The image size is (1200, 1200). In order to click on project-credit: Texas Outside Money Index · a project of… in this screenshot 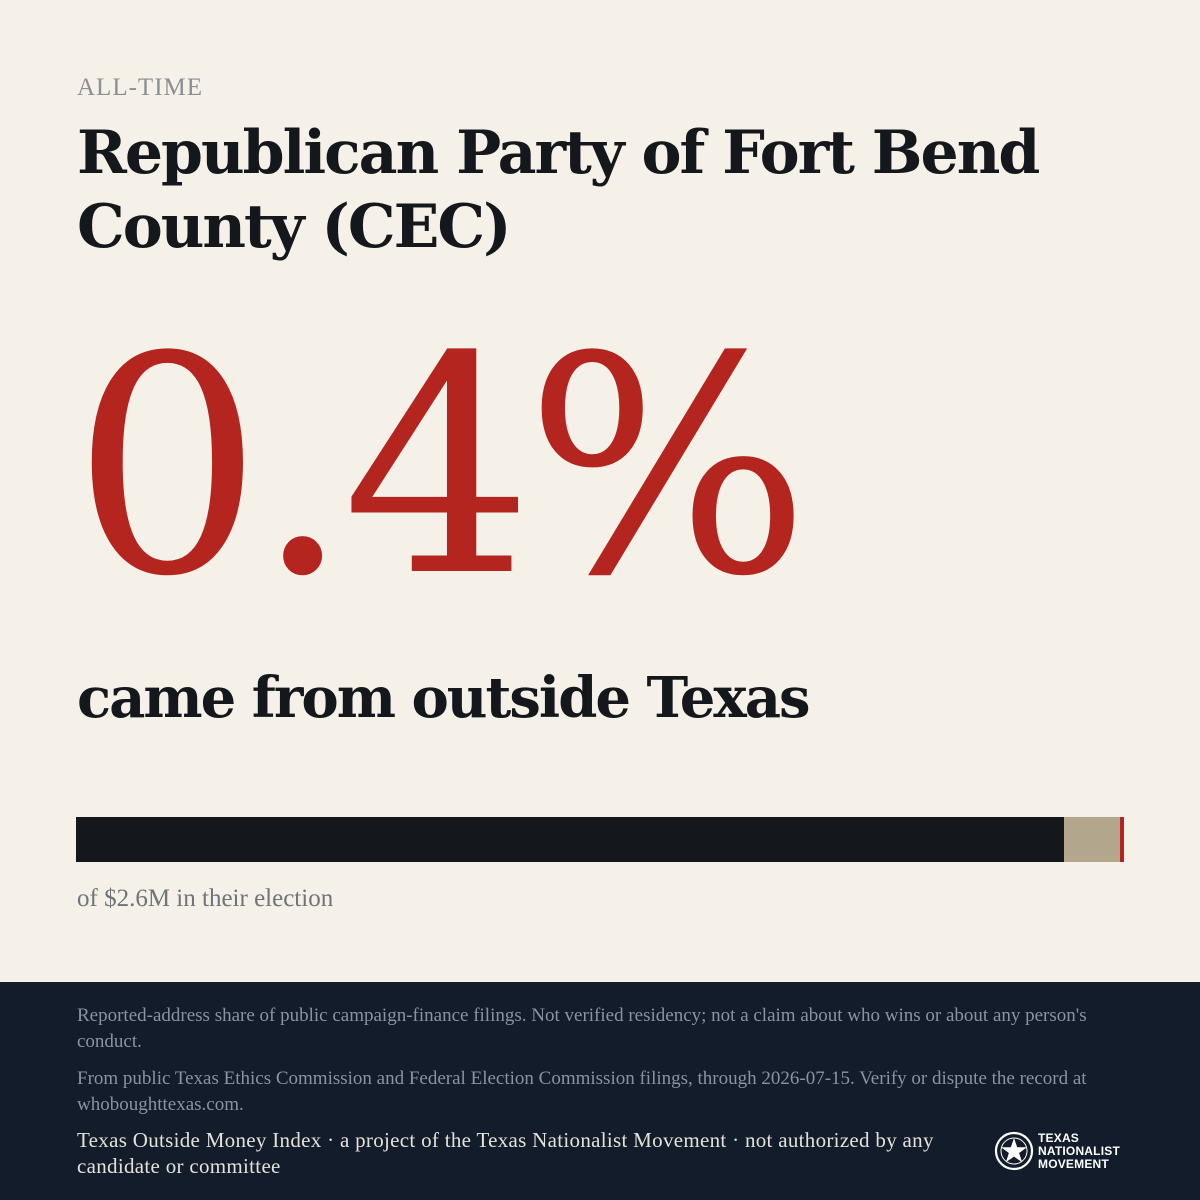, I will do `click(505, 1153)`.